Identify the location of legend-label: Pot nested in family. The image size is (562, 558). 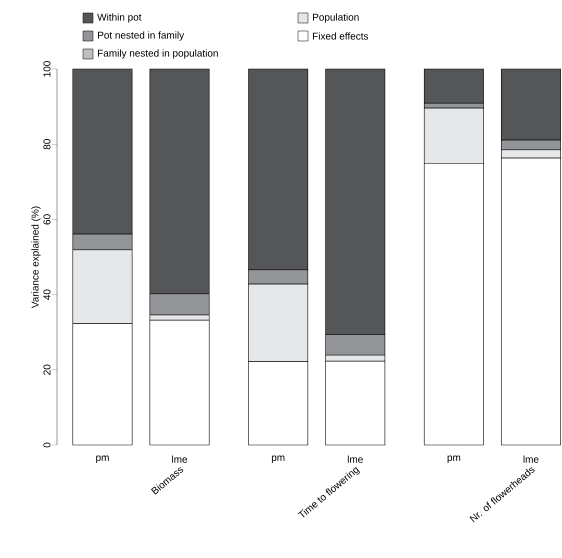
(141, 36).